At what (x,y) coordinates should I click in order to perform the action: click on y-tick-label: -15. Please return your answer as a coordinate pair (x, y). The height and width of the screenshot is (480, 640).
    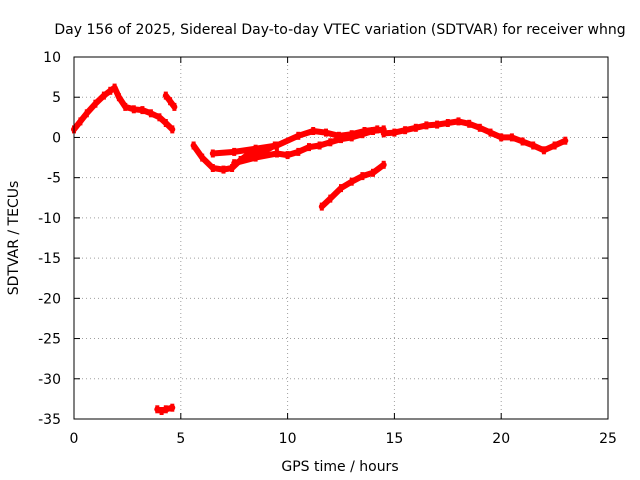
    Looking at the image, I should click on (49, 259).